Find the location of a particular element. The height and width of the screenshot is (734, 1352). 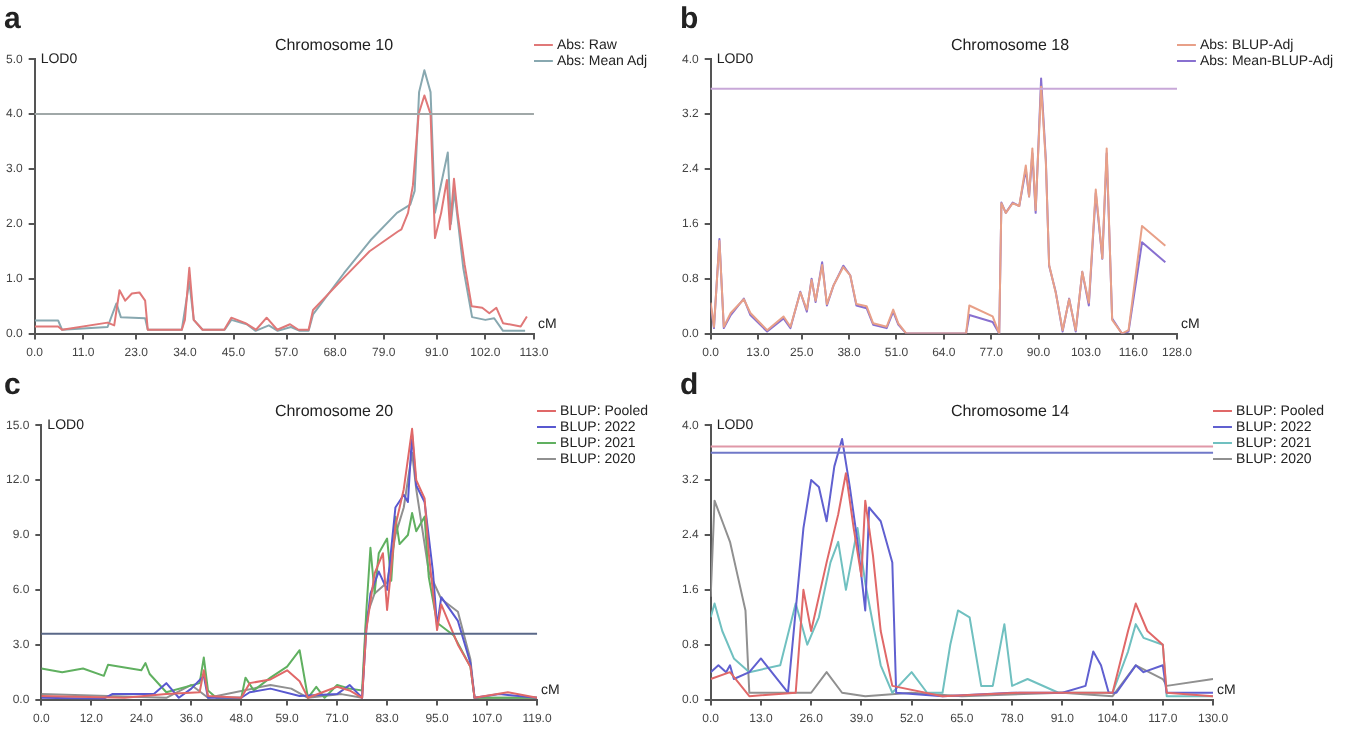

text: a is located at coordinates (13, 19).